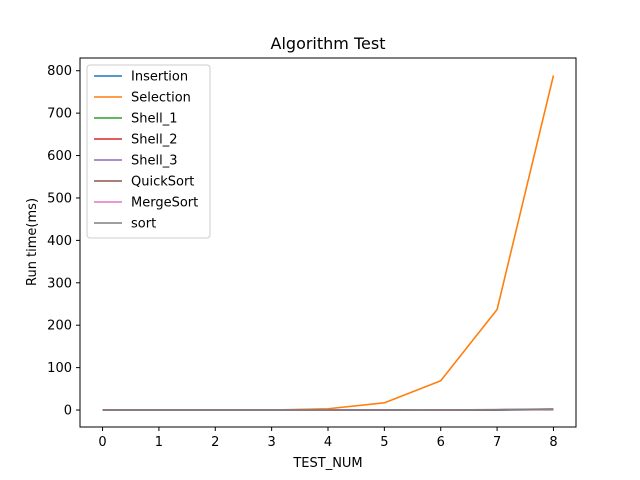 The image size is (640, 480). I want to click on chart-title: Algorithm Test, so click(328, 43).